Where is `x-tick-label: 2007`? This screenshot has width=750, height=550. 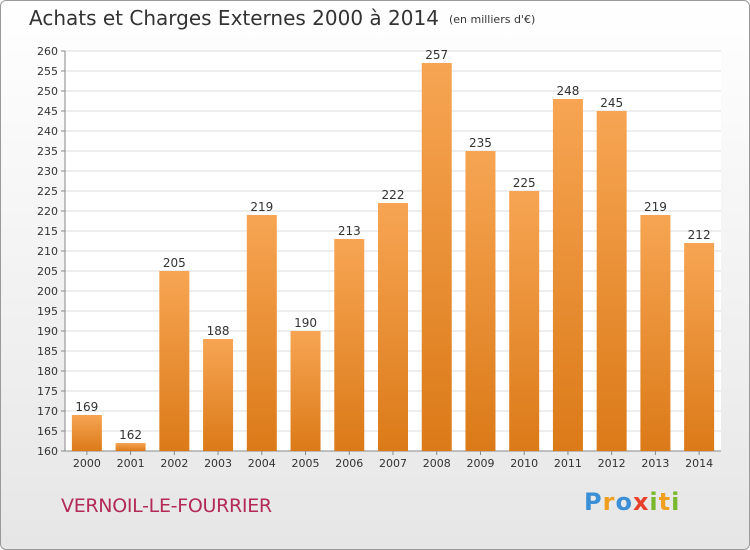
x-tick-label: 2007 is located at coordinates (393, 463).